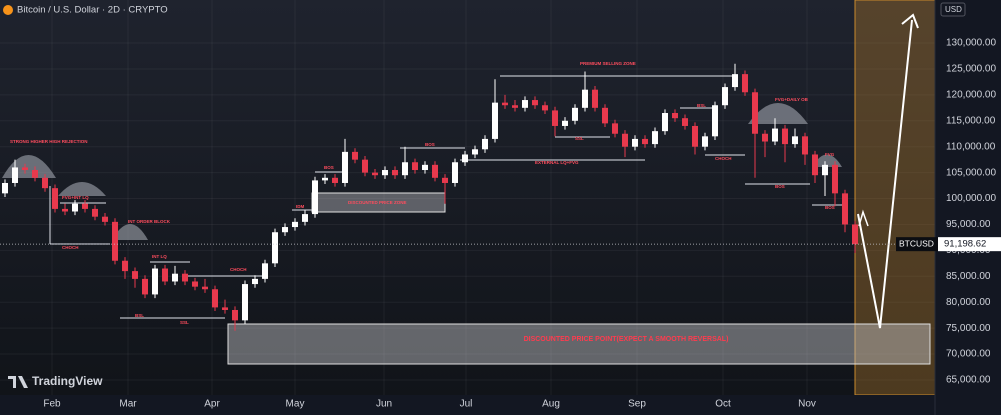 This screenshot has height=415, width=1001. Describe the element at coordinates (968, 380) in the screenshot. I see `y-tick-label: 65,000.00` at that location.